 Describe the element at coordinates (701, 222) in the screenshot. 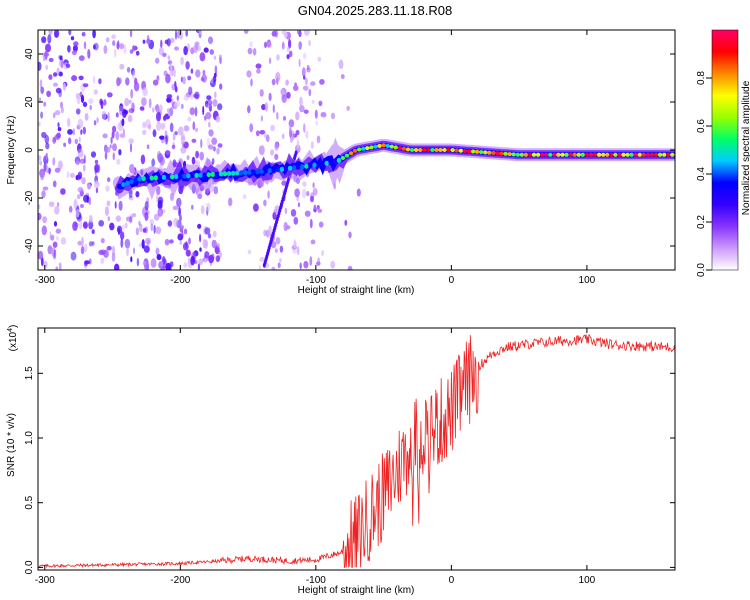

I see `colorbar-tick-label: 0.2` at that location.